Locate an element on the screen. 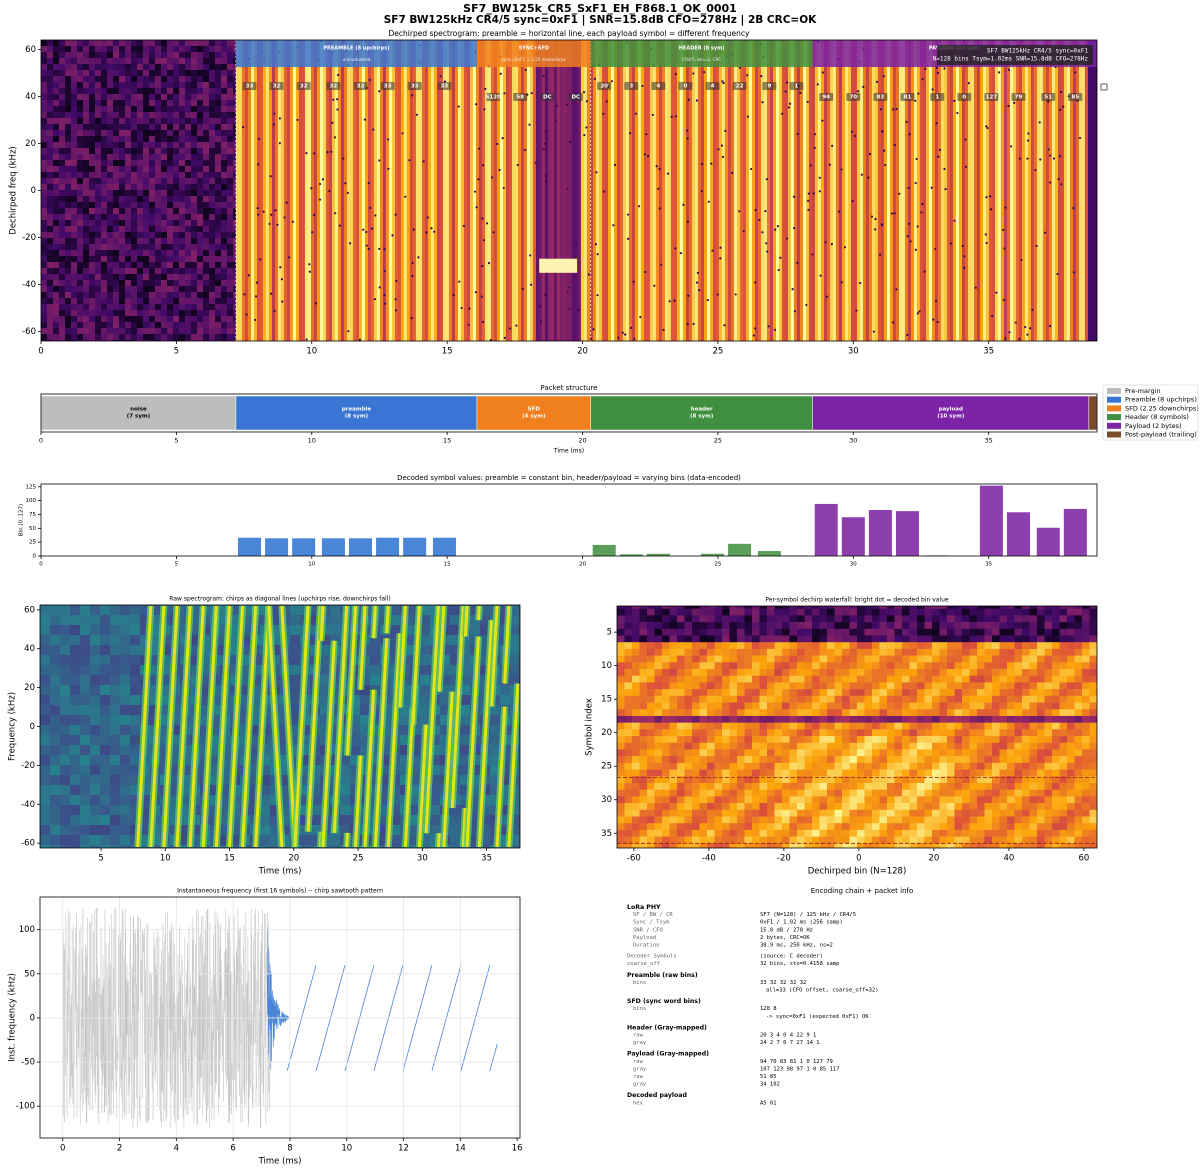 The image size is (1200, 1171). x-tick-label: 30 is located at coordinates (853, 441).